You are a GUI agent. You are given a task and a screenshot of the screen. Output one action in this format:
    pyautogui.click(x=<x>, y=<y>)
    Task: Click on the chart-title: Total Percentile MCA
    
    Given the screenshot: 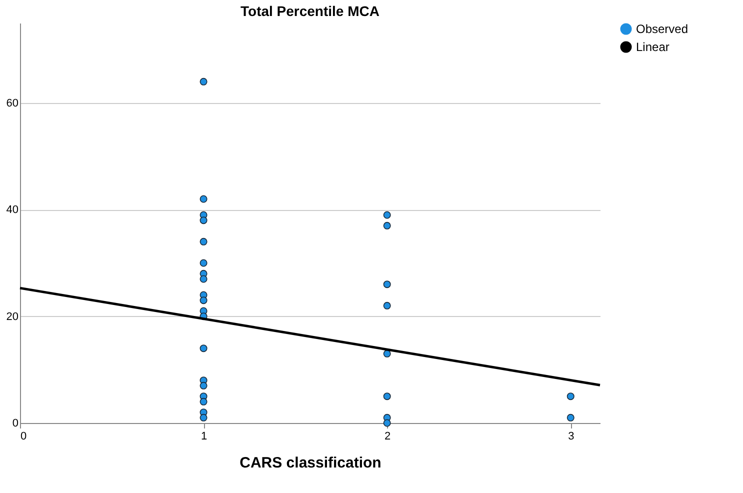 What is the action you would take?
    pyautogui.click(x=310, y=11)
    